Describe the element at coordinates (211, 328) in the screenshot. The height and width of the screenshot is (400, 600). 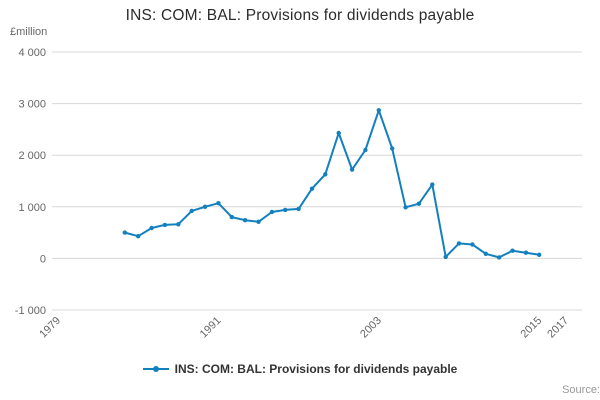
I see `x-axis-tick-label: 1991` at that location.